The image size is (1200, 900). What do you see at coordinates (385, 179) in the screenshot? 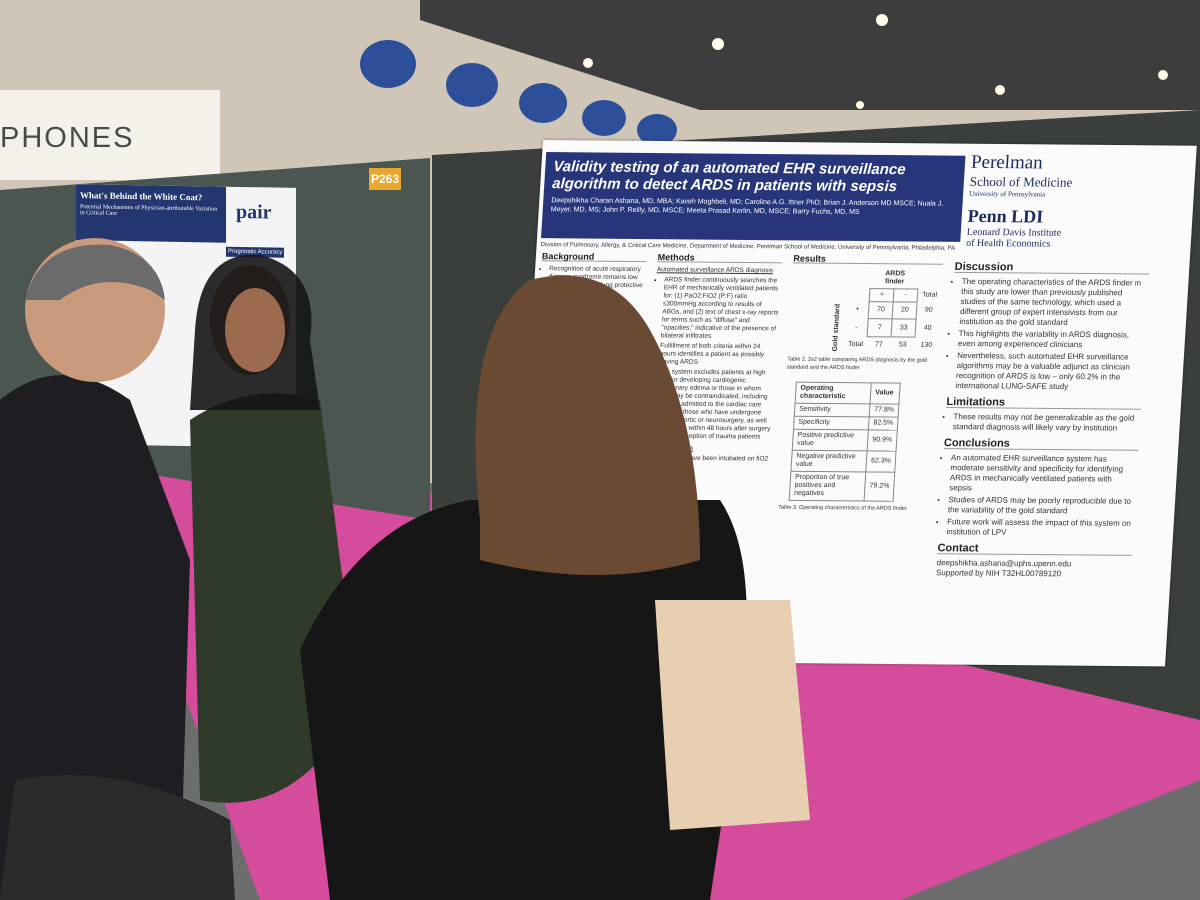
I see `poster-number: P263` at bounding box center [385, 179].